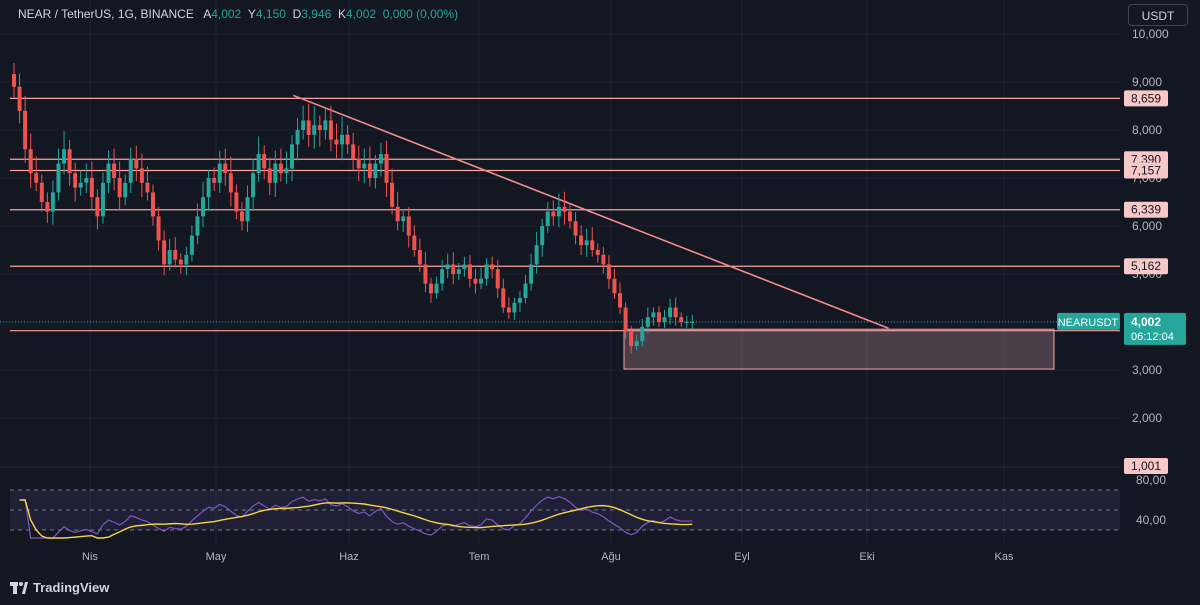 The width and height of the screenshot is (1200, 605). What do you see at coordinates (1158, 15) in the screenshot?
I see `currency-button: USDT` at bounding box center [1158, 15].